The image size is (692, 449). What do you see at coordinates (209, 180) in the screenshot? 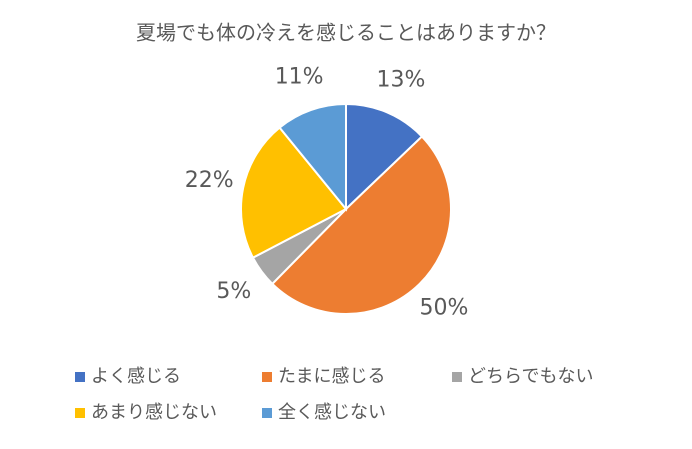
I see `data-label: 22%` at bounding box center [209, 180].